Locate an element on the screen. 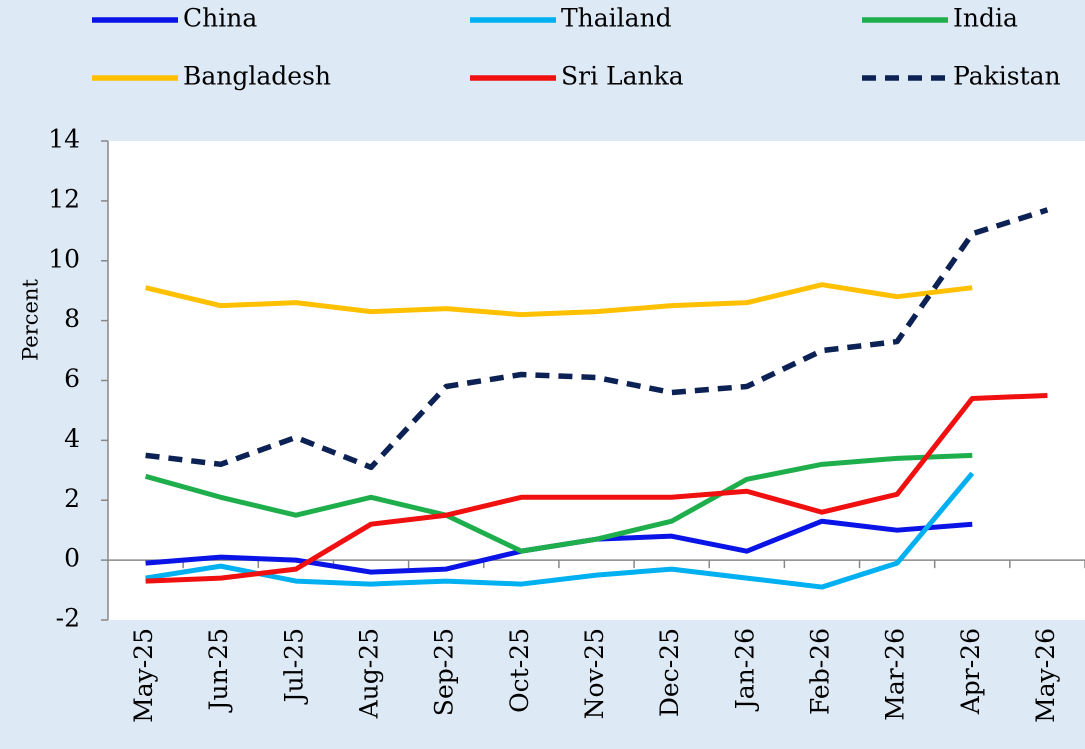 The image size is (1085, 749). y-tick-label: 8 is located at coordinates (72, 318).